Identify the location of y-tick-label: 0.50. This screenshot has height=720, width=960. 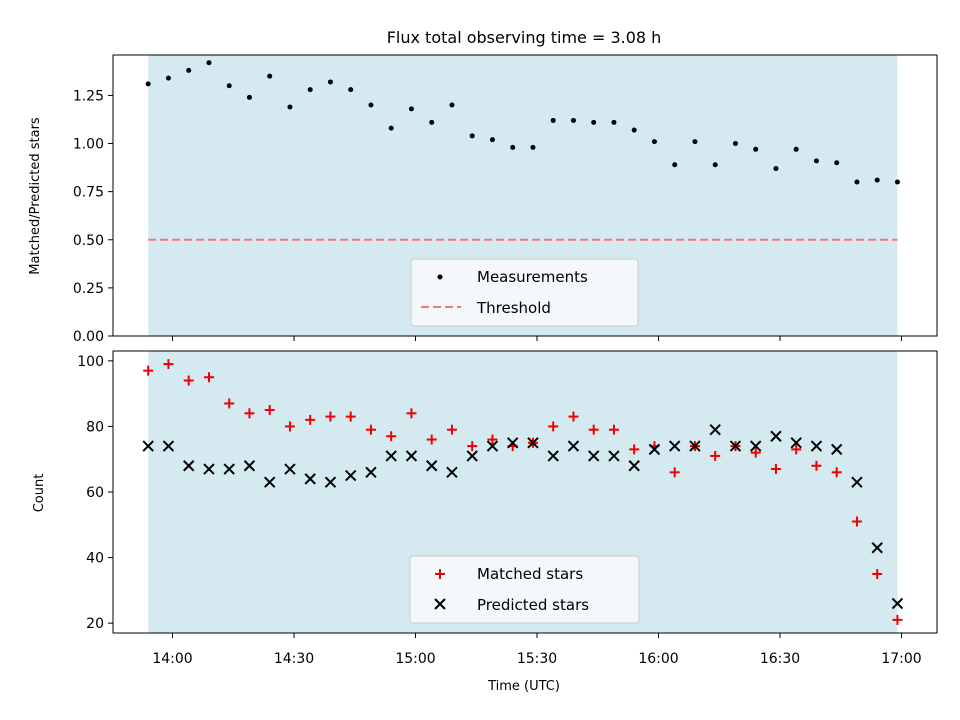
(88, 241).